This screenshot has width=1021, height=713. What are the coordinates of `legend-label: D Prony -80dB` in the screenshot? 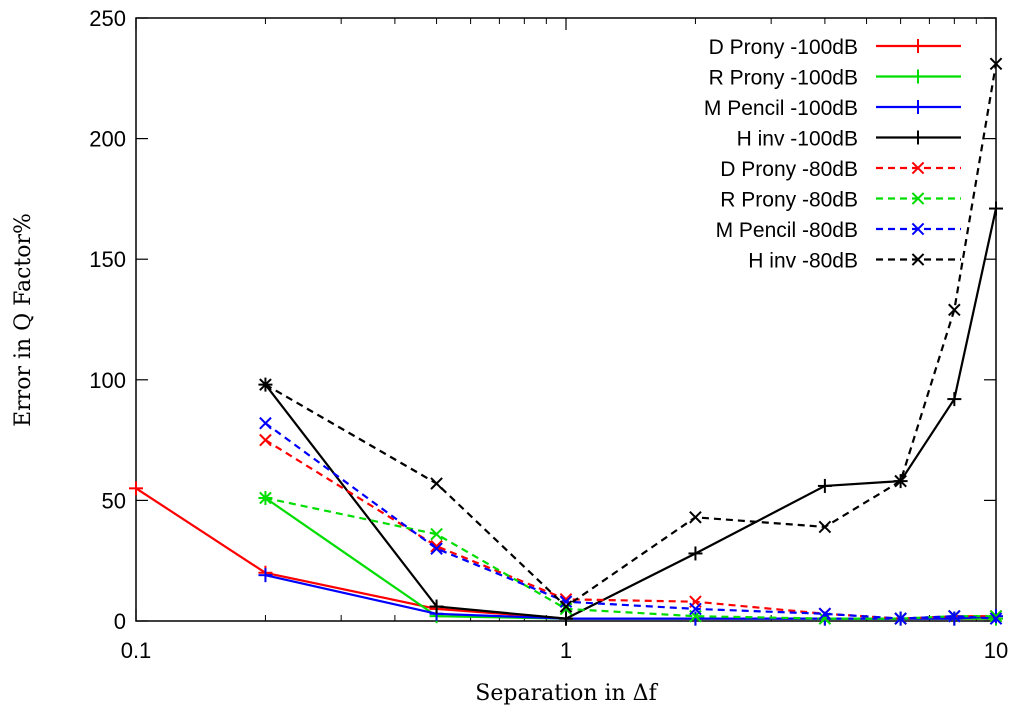 It's located at (789, 169).